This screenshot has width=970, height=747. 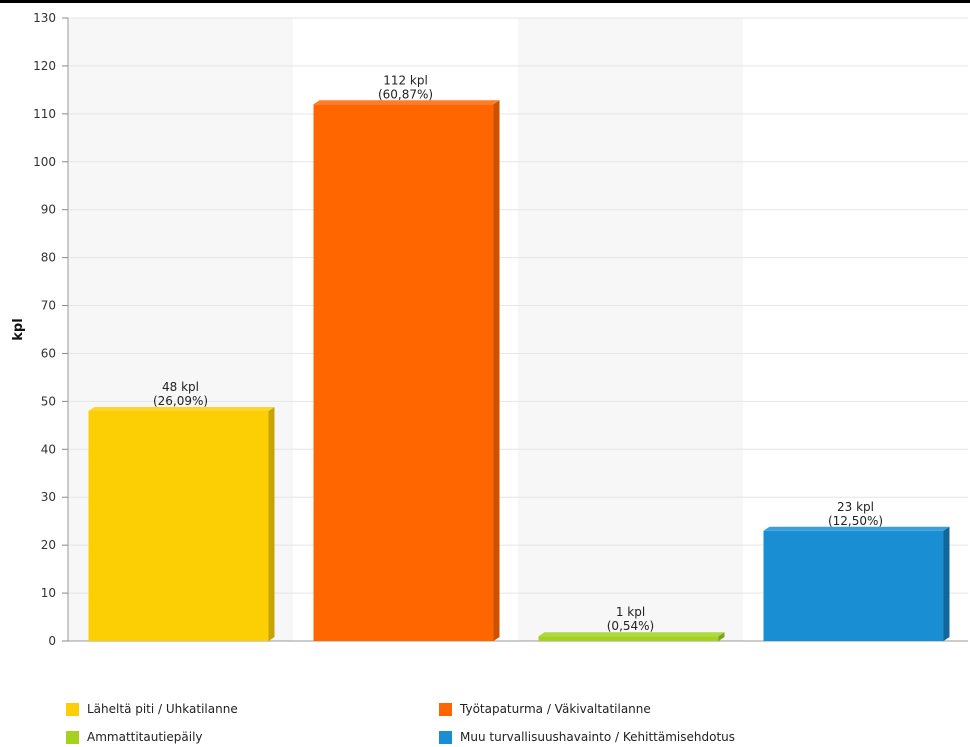 What do you see at coordinates (405, 94) in the screenshot?
I see `data-label-percent: (60,87%)` at bounding box center [405, 94].